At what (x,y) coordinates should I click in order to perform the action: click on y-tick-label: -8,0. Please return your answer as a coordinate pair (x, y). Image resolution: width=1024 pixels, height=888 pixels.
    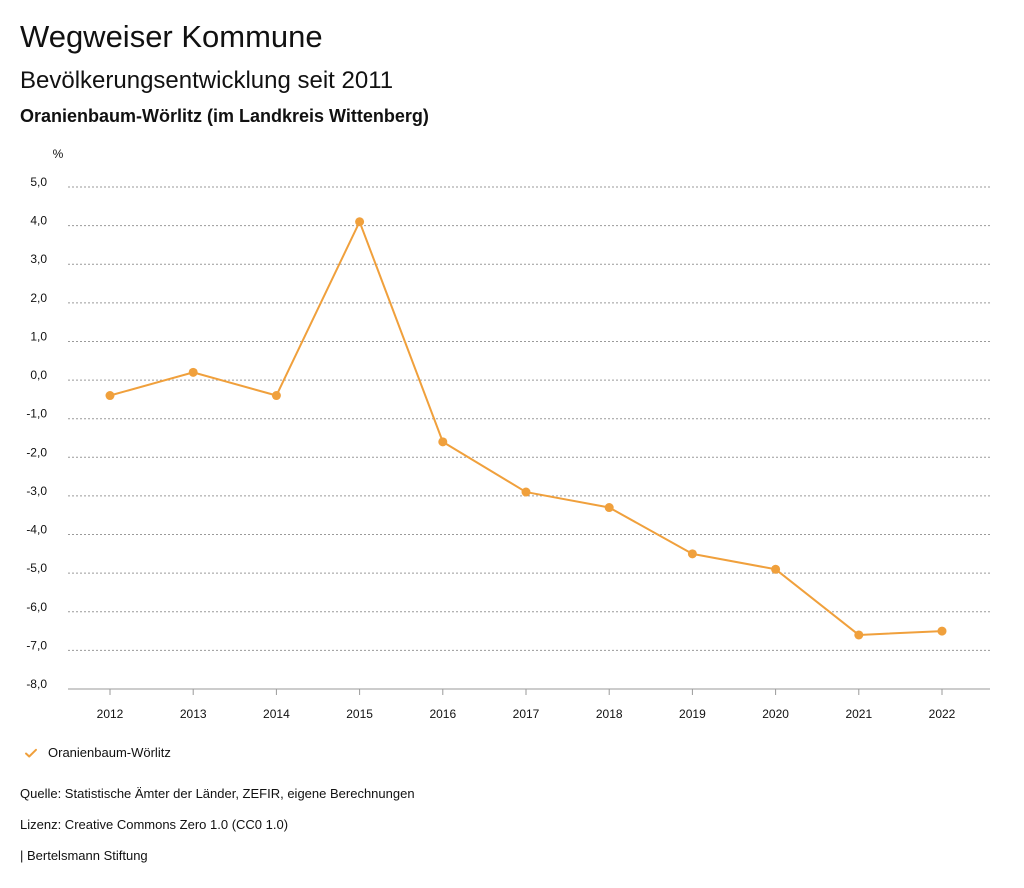
    Looking at the image, I should click on (36, 684).